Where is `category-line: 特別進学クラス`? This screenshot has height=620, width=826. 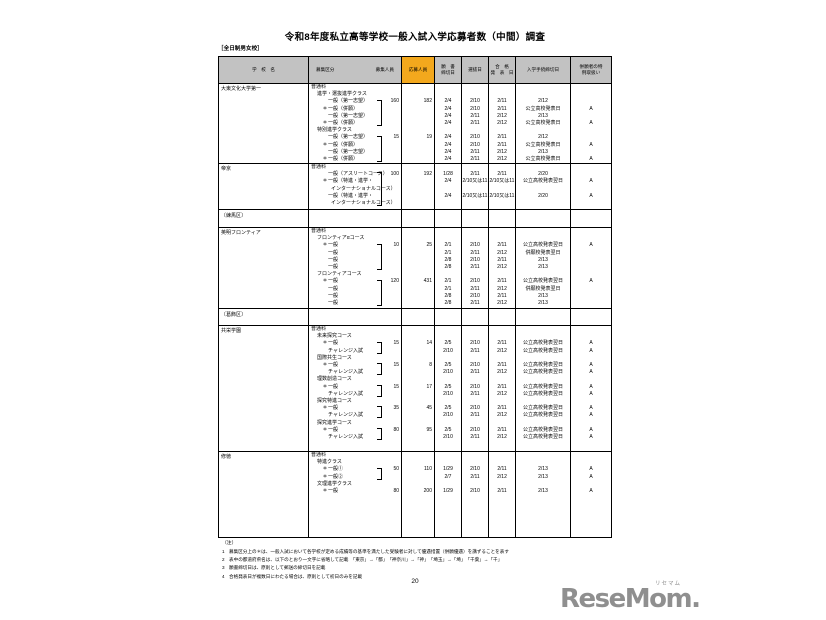
category-line: 特別進学クラス is located at coordinates (334, 130).